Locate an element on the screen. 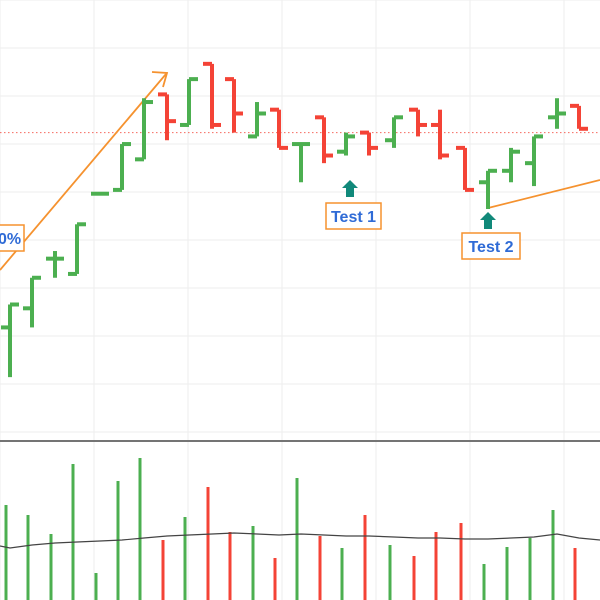 Image resolution: width=600 pixels, height=600 pixels. annotation: Test 1 is located at coordinates (353, 205).